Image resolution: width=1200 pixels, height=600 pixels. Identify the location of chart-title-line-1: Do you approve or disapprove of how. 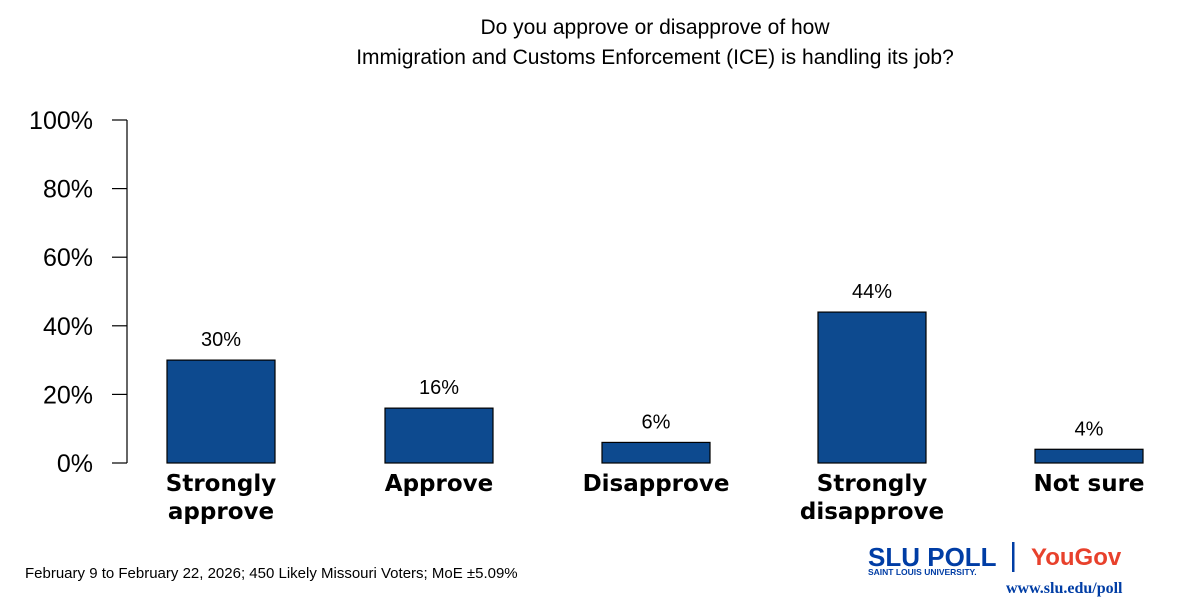
(655, 27).